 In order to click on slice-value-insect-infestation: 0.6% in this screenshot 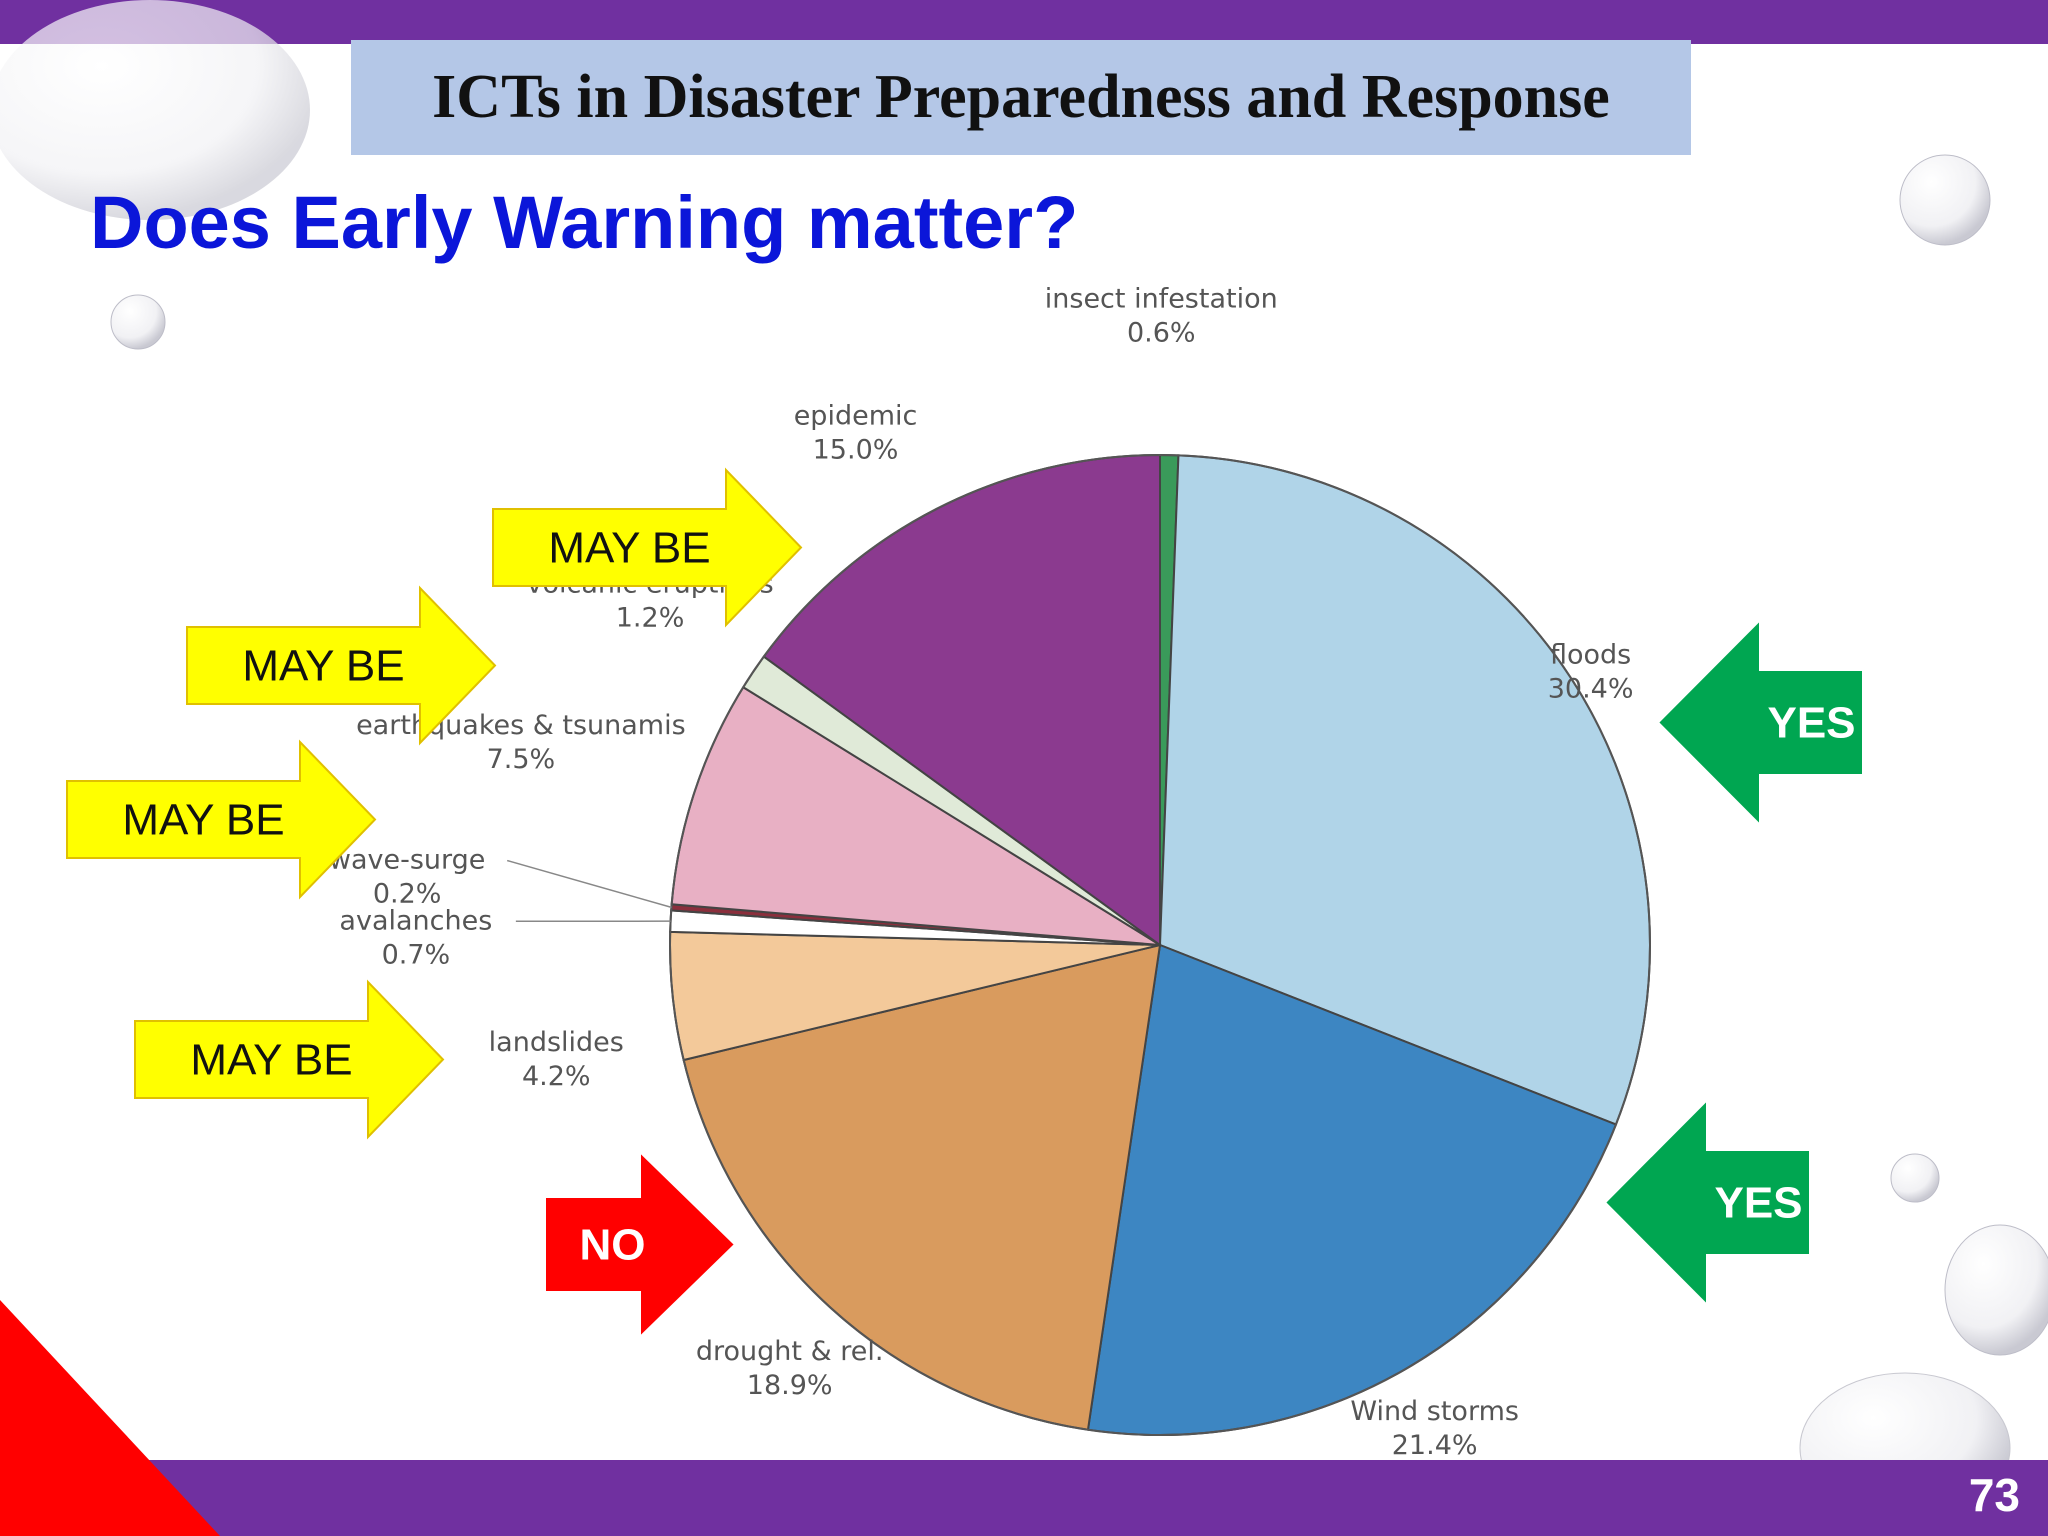, I will do `click(1161, 332)`.